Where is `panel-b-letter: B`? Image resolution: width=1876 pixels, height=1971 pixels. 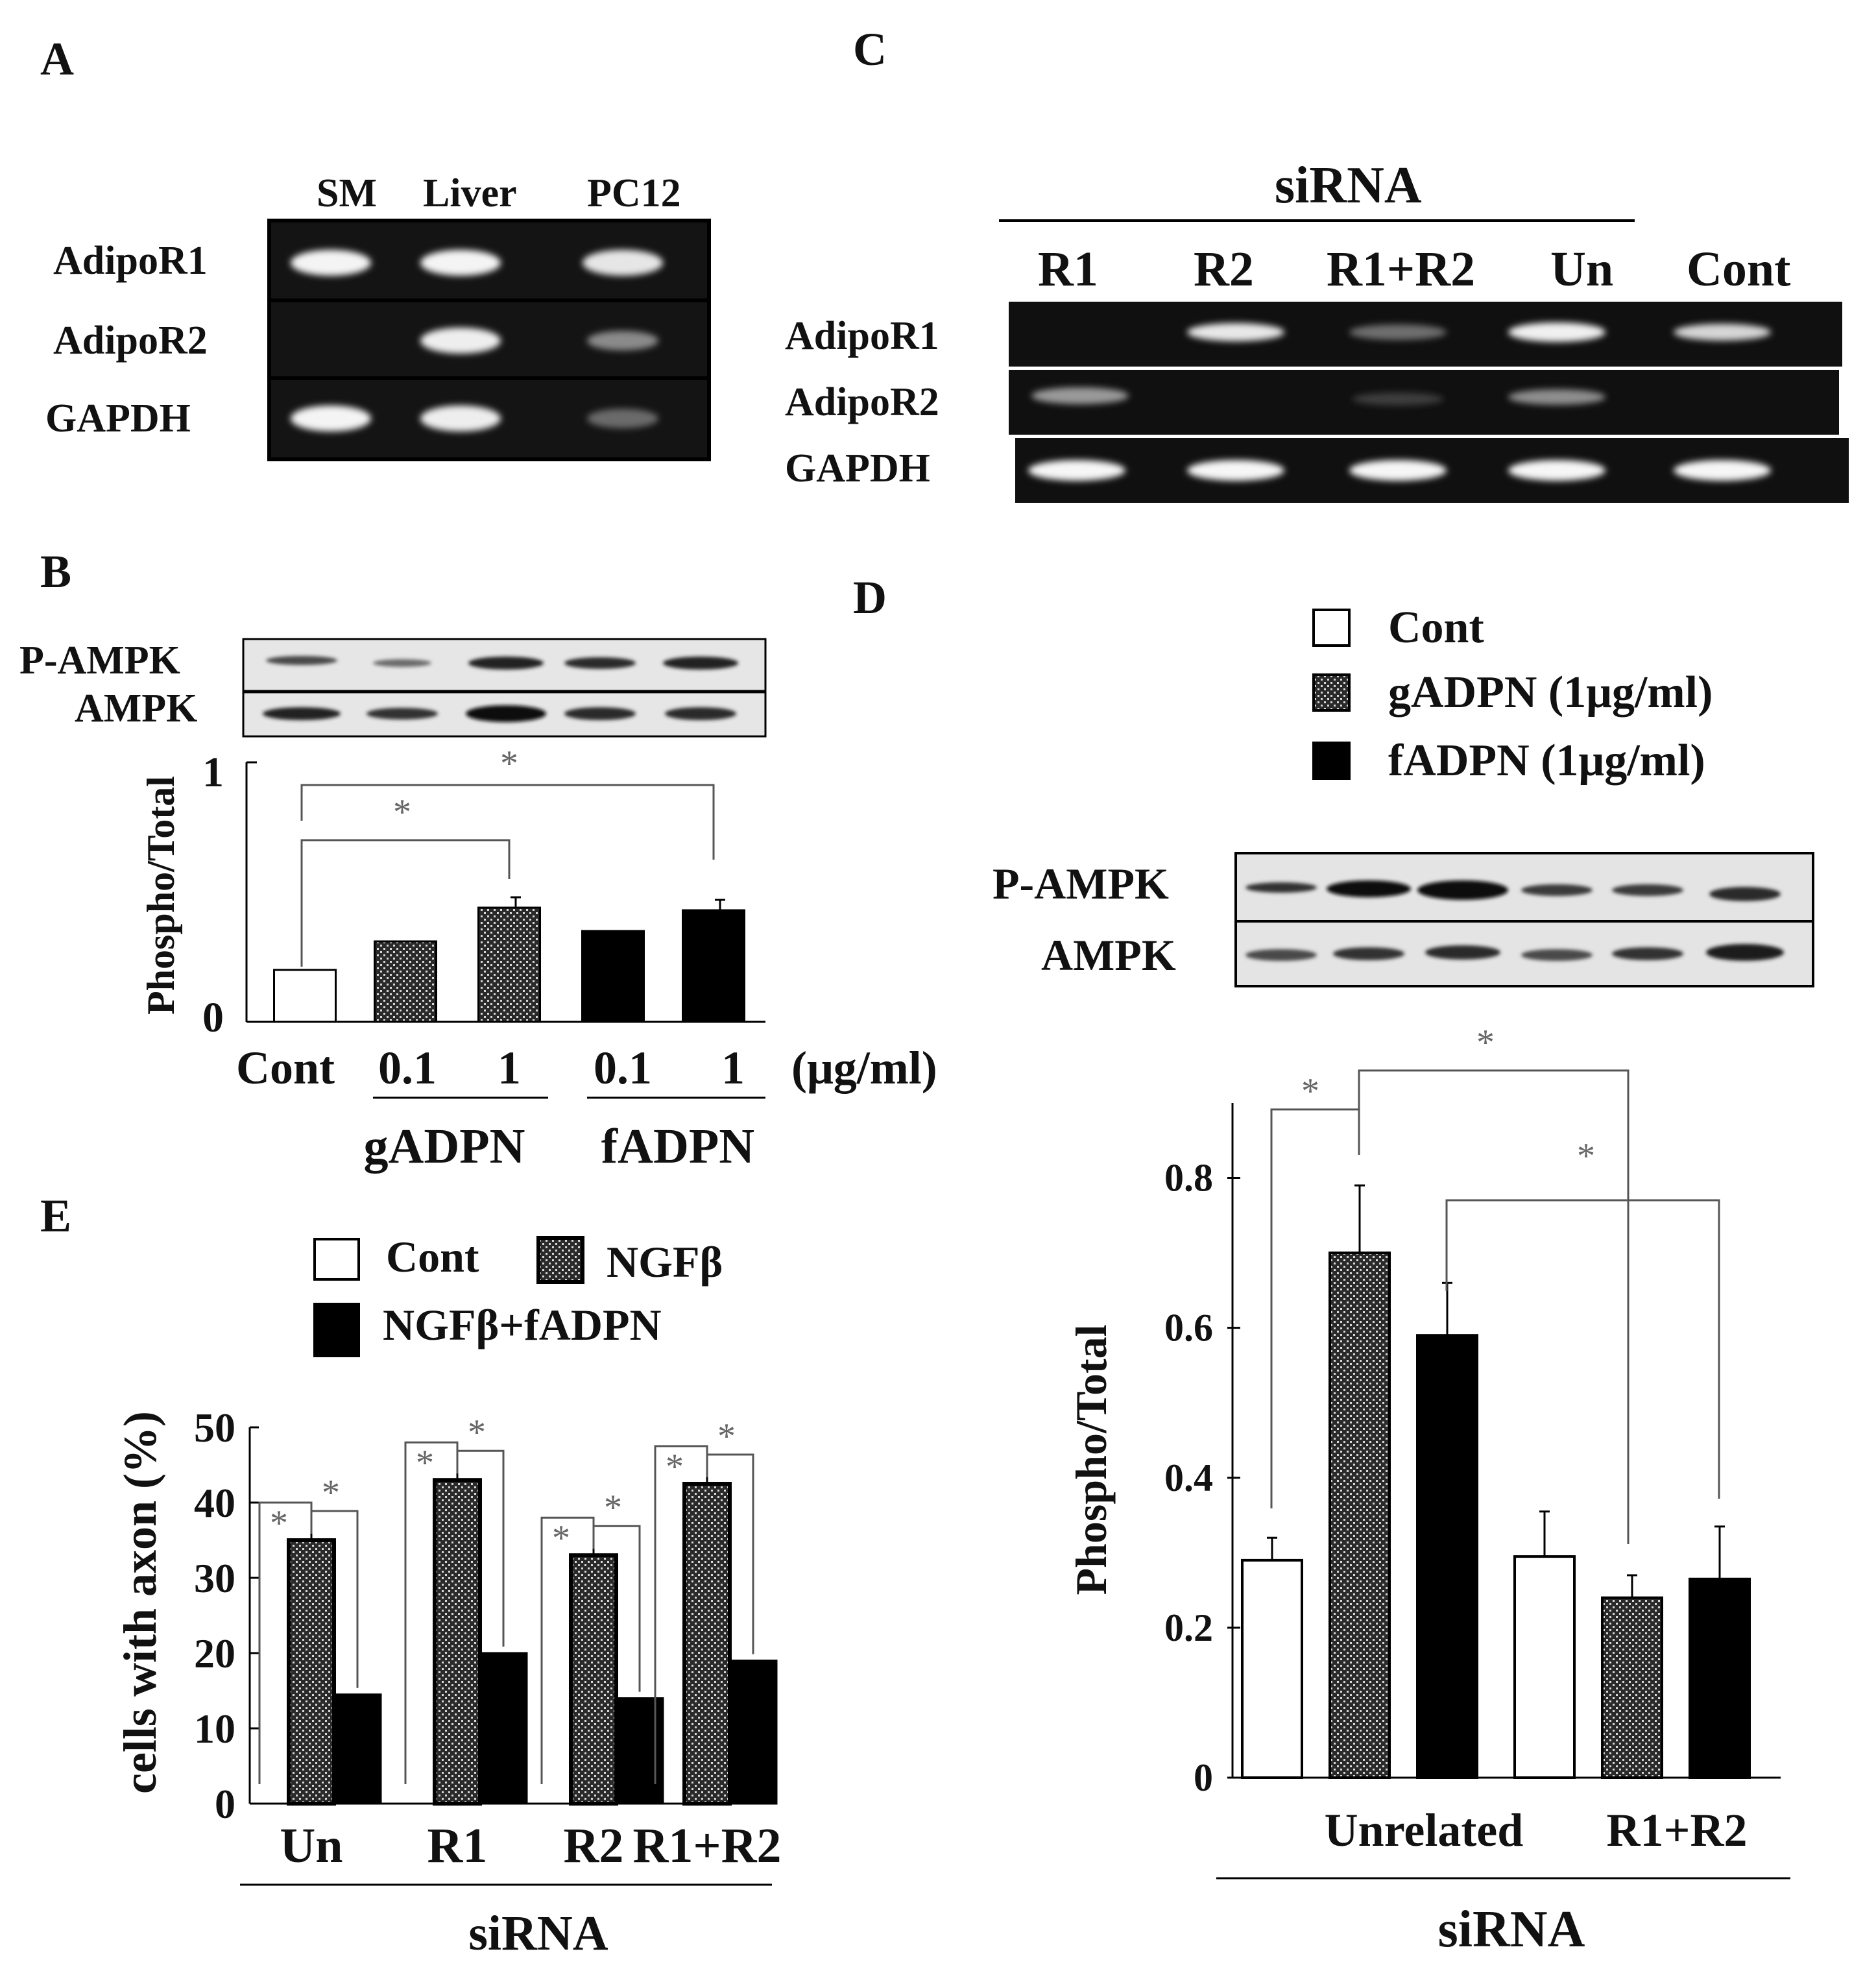
panel-b-letter: B is located at coordinates (56, 572).